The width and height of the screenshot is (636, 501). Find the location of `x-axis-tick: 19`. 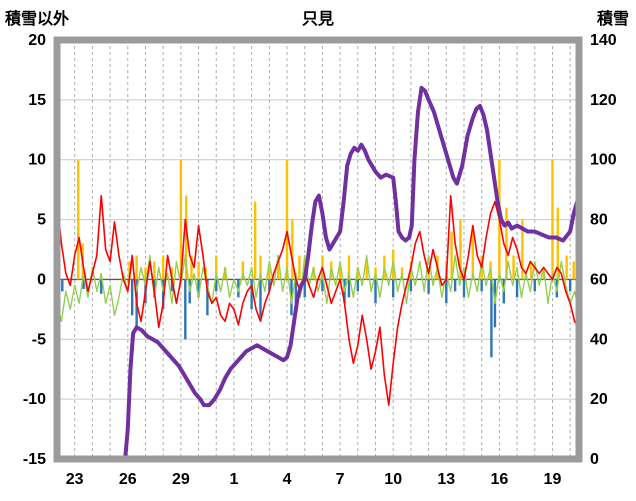

x-axis-tick: 19 is located at coordinates (553, 479).